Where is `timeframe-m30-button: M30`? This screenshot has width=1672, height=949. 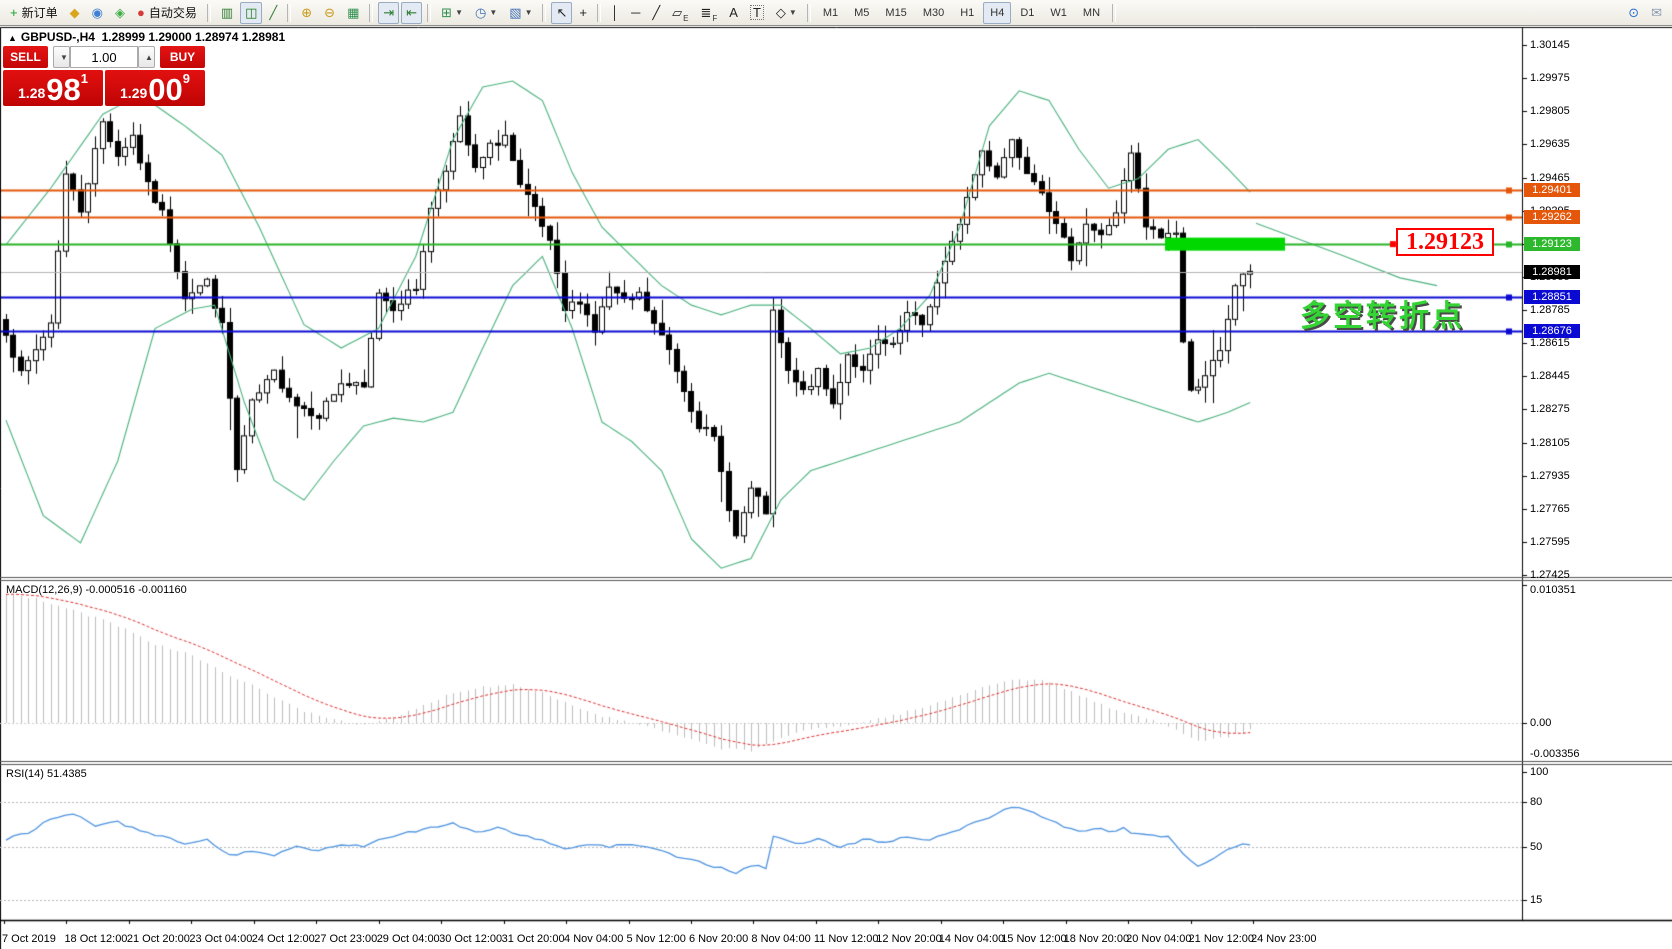
timeframe-m30-button: M30 is located at coordinates (933, 12).